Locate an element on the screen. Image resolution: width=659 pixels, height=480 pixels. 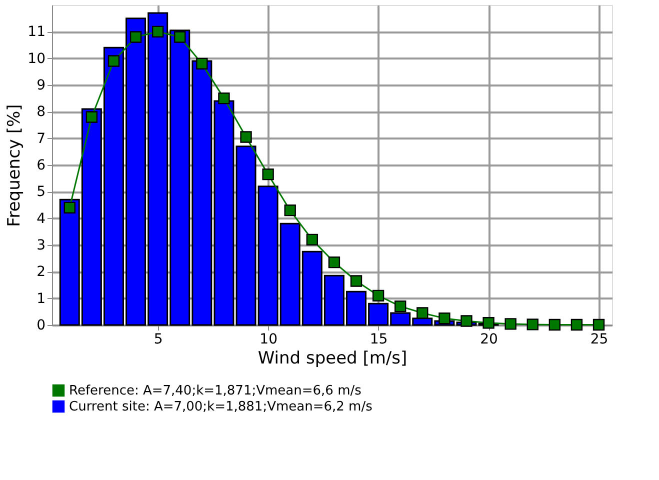
x-tick-label: 10 is located at coordinates (269, 340).